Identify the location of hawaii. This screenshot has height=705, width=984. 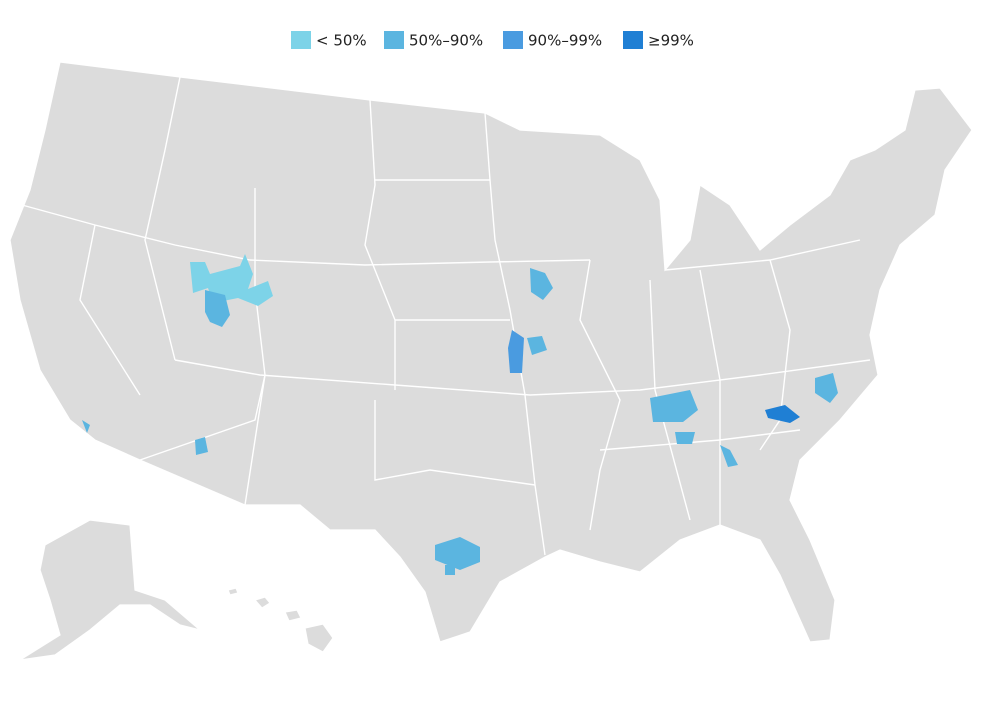
(280, 620).